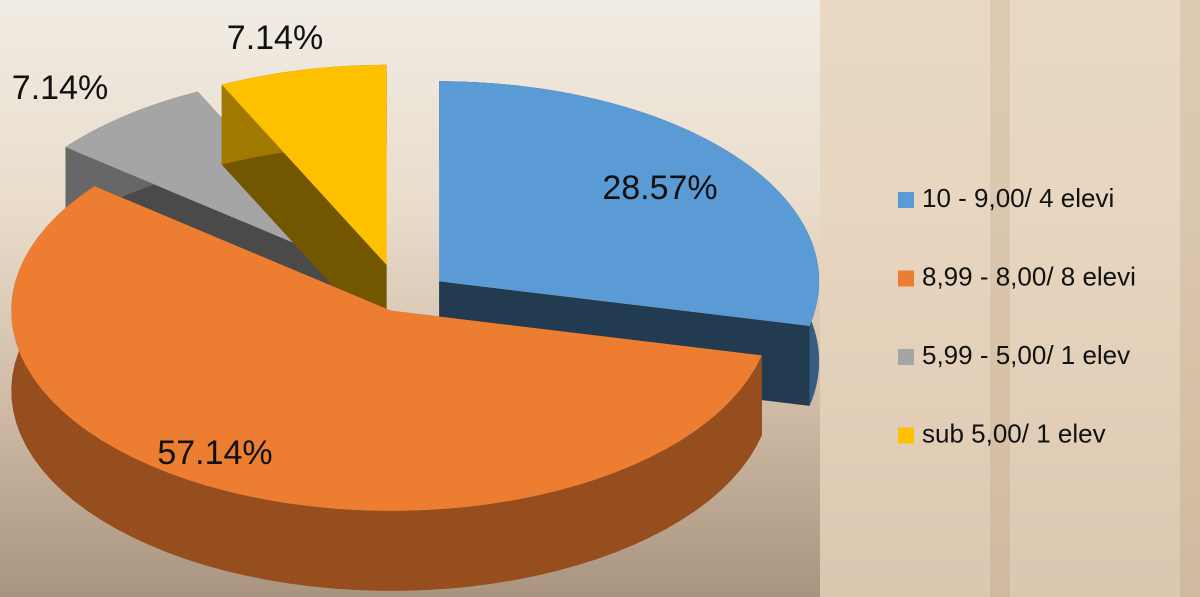 This screenshot has width=1200, height=597. I want to click on legend-label: 8,99 - 8,00/ 8 elevi, so click(1029, 276).